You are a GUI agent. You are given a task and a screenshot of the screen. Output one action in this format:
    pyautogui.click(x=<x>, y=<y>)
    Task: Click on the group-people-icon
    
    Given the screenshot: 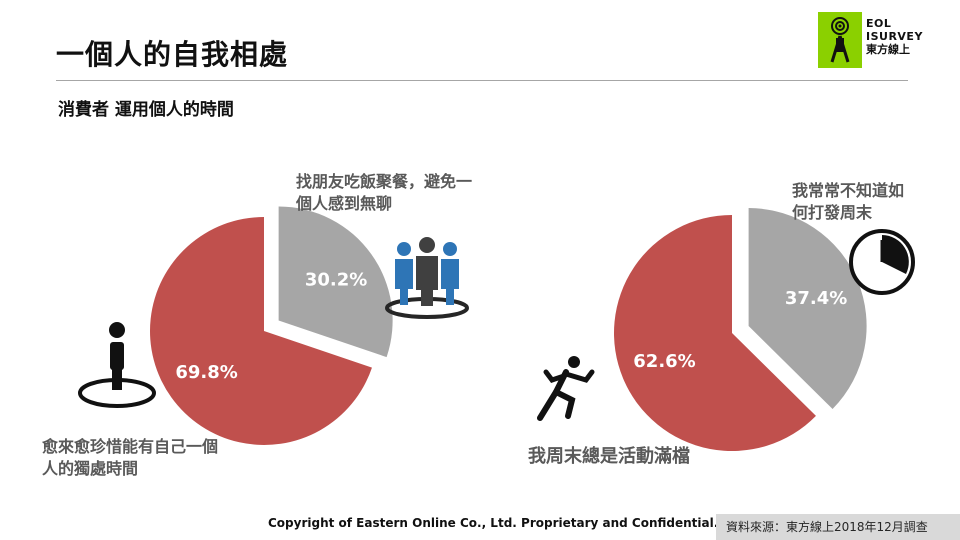 What is the action you would take?
    pyautogui.click(x=427, y=278)
    